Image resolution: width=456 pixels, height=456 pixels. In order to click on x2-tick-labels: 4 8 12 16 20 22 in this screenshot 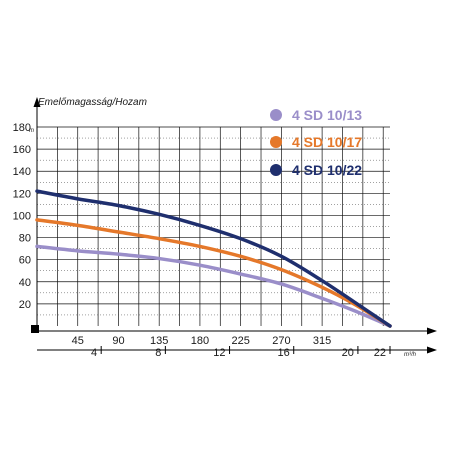, I will do `click(241, 352)`.